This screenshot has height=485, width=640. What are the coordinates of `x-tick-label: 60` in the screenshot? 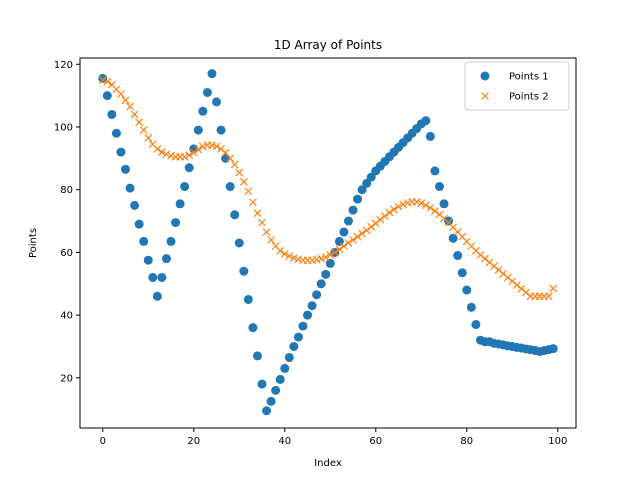 It's located at (375, 441).